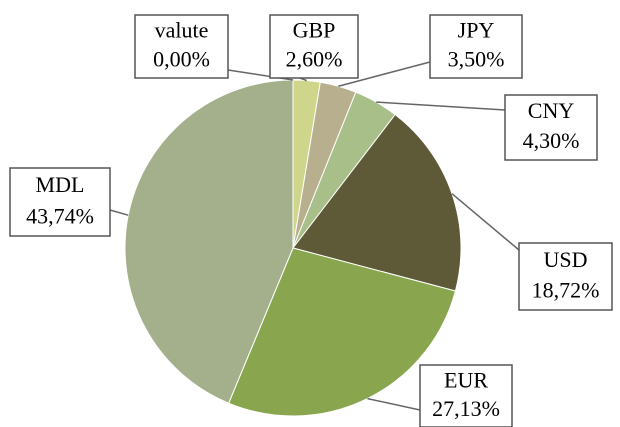 The image size is (620, 427). I want to click on slice-value-label: 0,00%, so click(181, 59).